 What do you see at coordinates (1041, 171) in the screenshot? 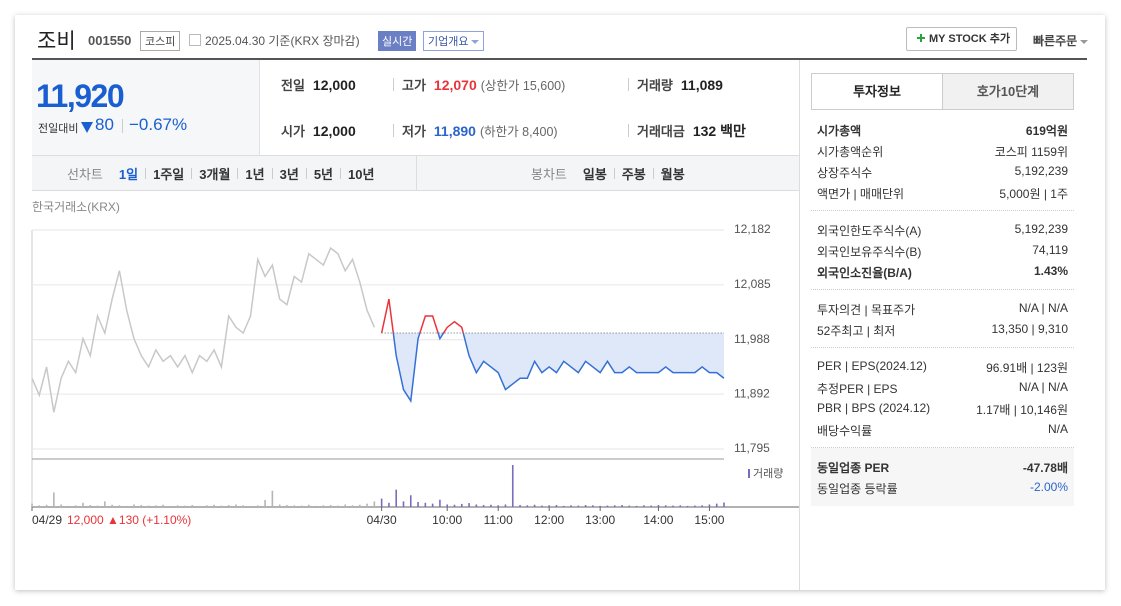
I see `info-value: 5,192,239` at bounding box center [1041, 171].